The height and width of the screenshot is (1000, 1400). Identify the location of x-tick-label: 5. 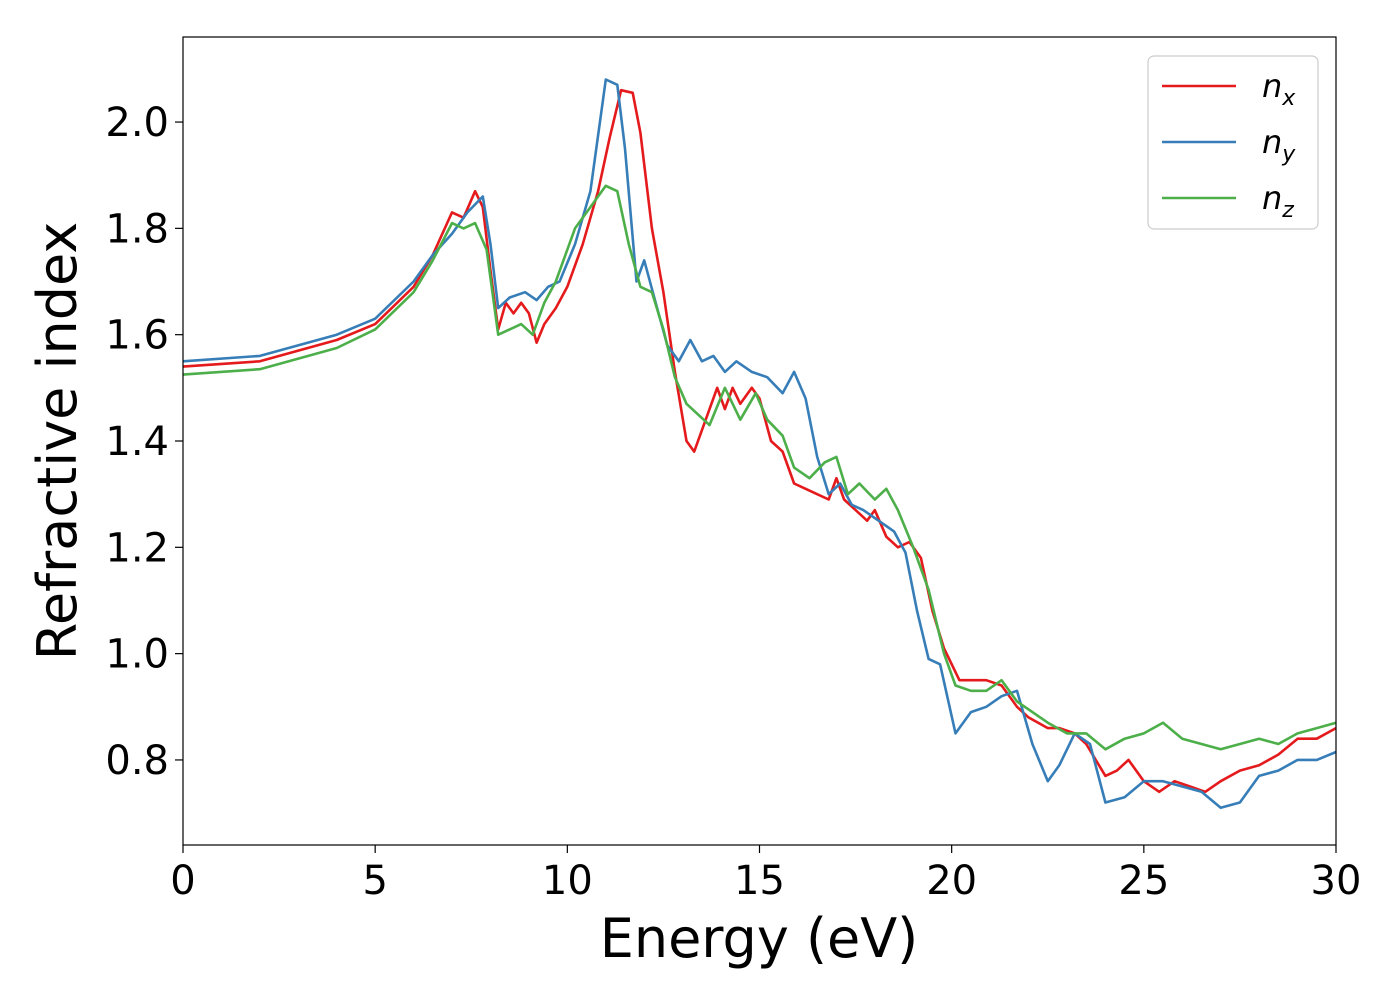
(374, 881).